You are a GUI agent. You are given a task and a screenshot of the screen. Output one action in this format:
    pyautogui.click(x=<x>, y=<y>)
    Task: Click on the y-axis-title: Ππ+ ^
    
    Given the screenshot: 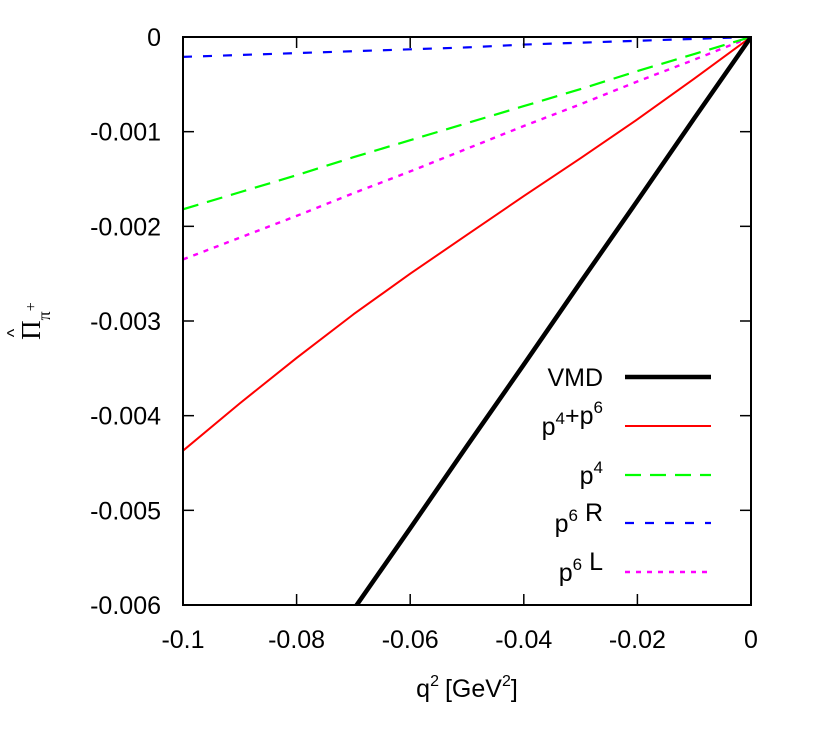 What is the action you would take?
    pyautogui.click(x=29, y=321)
    